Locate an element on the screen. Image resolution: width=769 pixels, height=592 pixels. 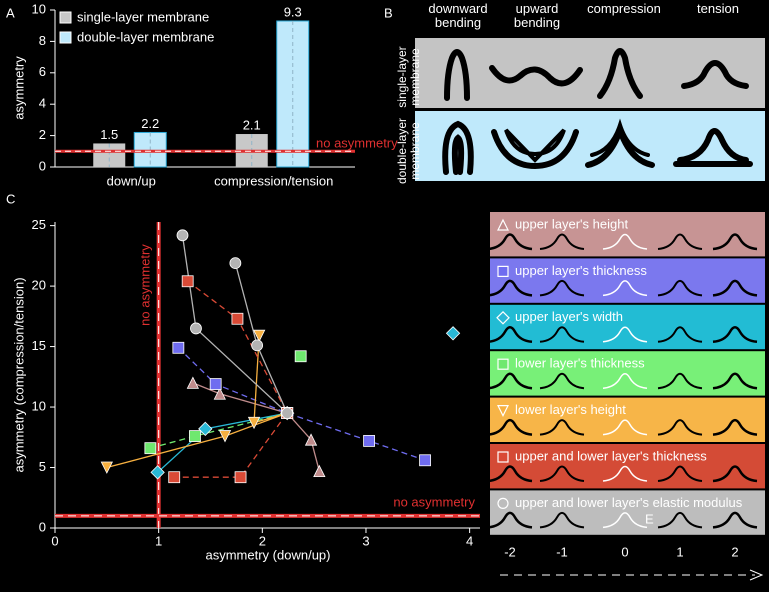
y-tick-label: 2 is located at coordinates (42, 134).